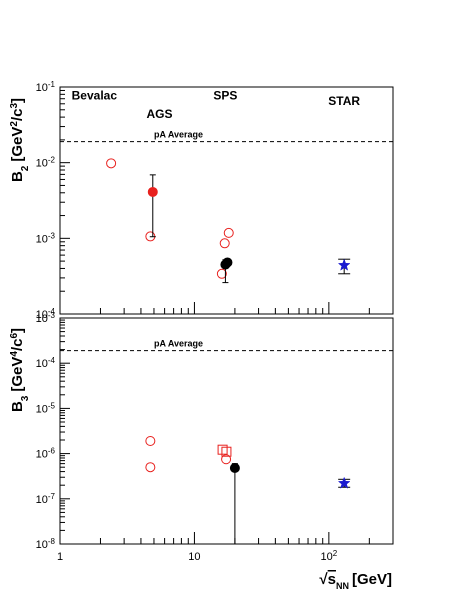 Image resolution: width=463 pixels, height=599 pixels. What do you see at coordinates (95, 96) in the screenshot?
I see `facility-label: Bevalac` at bounding box center [95, 96].